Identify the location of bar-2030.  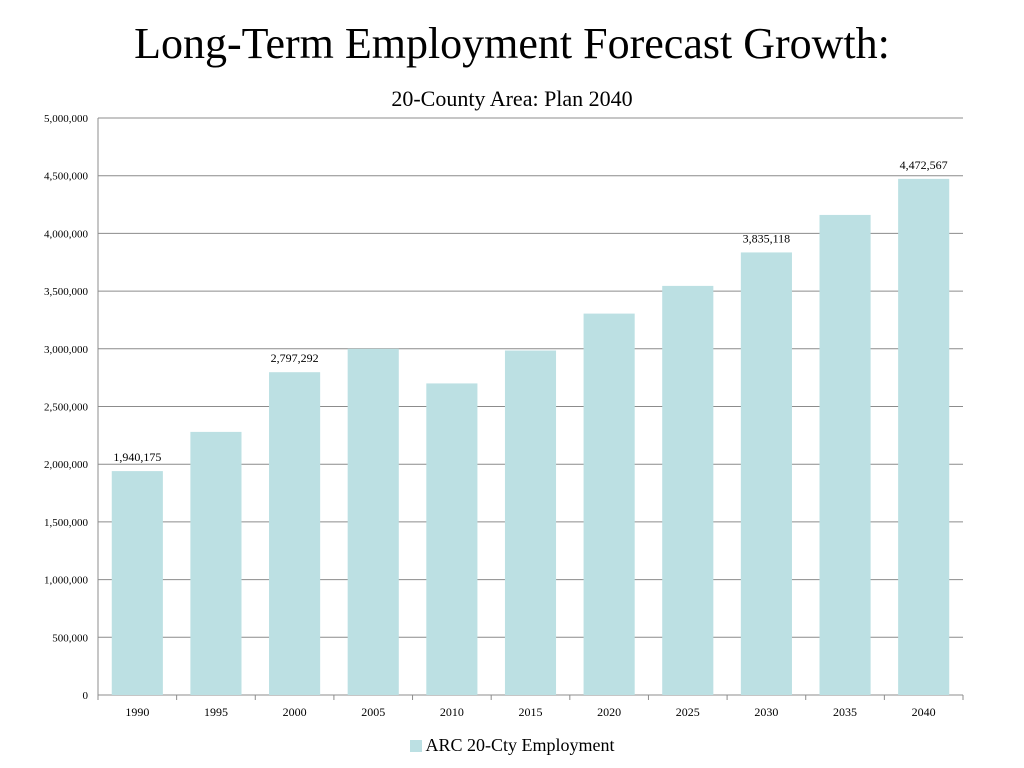
(766, 474).